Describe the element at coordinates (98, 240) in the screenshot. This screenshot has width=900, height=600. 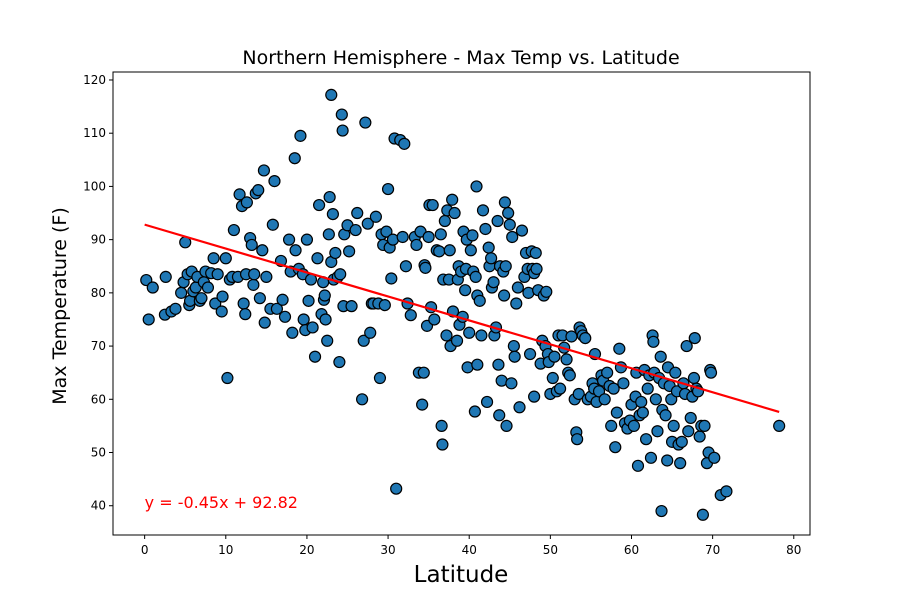
I see `y-tick-label: 90` at that location.